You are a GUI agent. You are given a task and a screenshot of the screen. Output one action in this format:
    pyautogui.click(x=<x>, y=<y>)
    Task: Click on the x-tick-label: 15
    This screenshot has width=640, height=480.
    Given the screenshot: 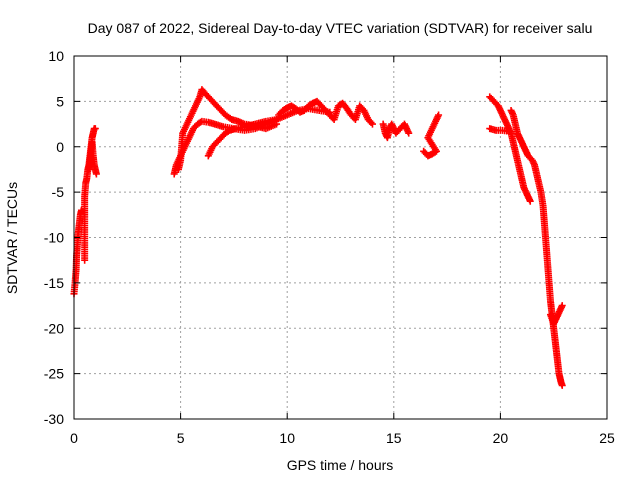 What is the action you would take?
    pyautogui.click(x=394, y=438)
    